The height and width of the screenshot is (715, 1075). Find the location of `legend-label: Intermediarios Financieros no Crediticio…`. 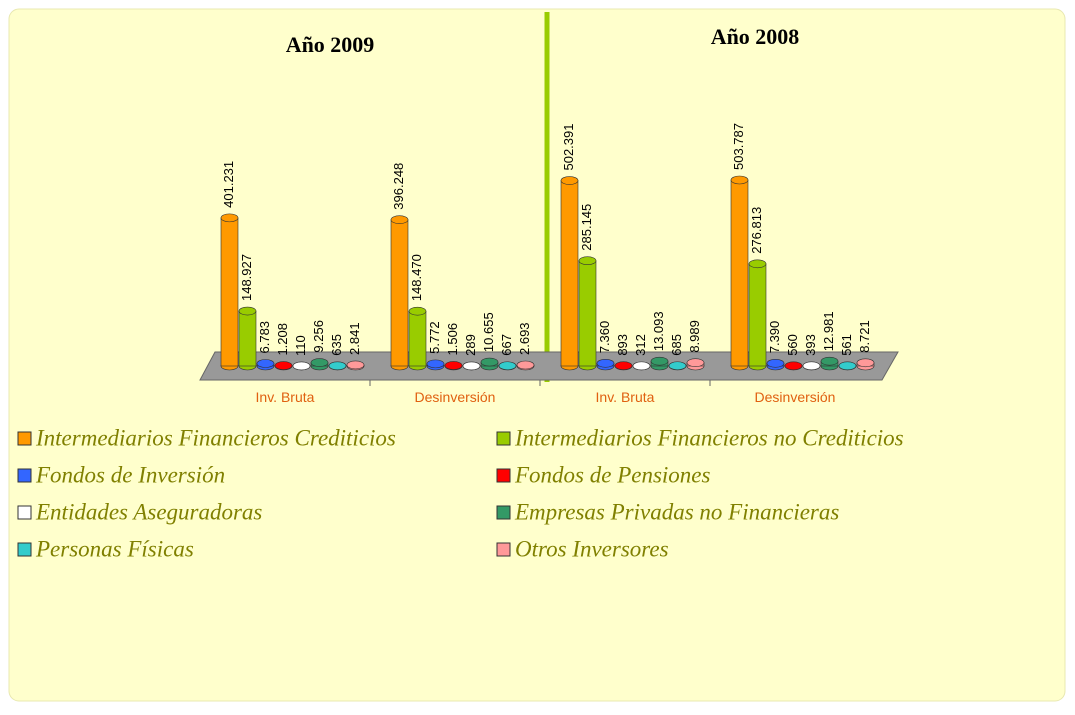

legend-label: Intermediarios Financieros no Crediticio… is located at coordinates (709, 437).